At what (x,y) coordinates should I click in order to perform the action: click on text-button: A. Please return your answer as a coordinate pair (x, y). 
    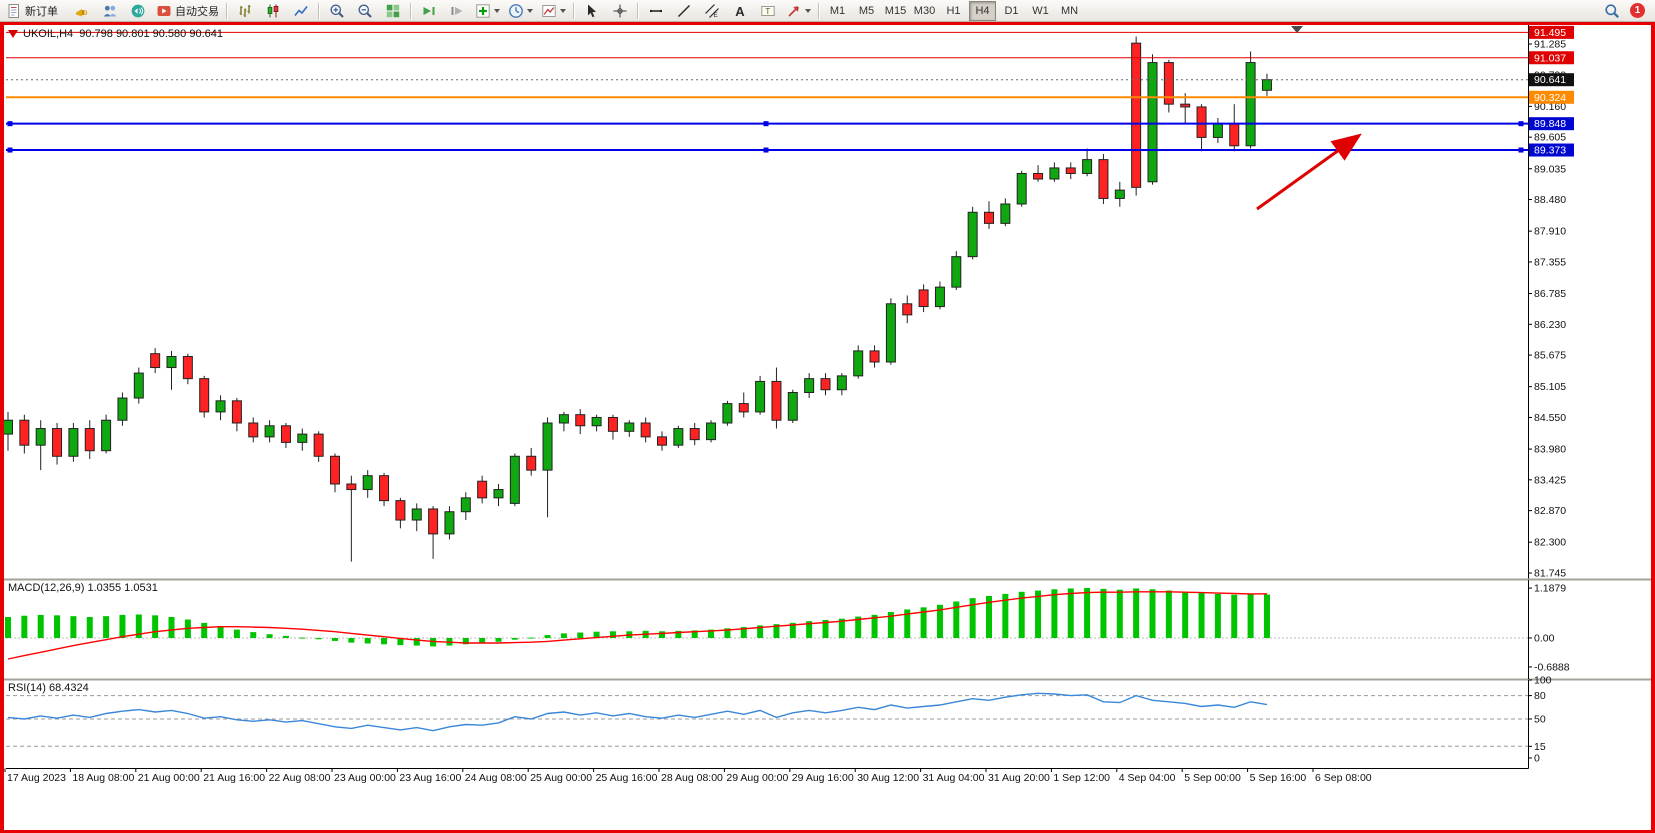
    Looking at the image, I should click on (740, 11).